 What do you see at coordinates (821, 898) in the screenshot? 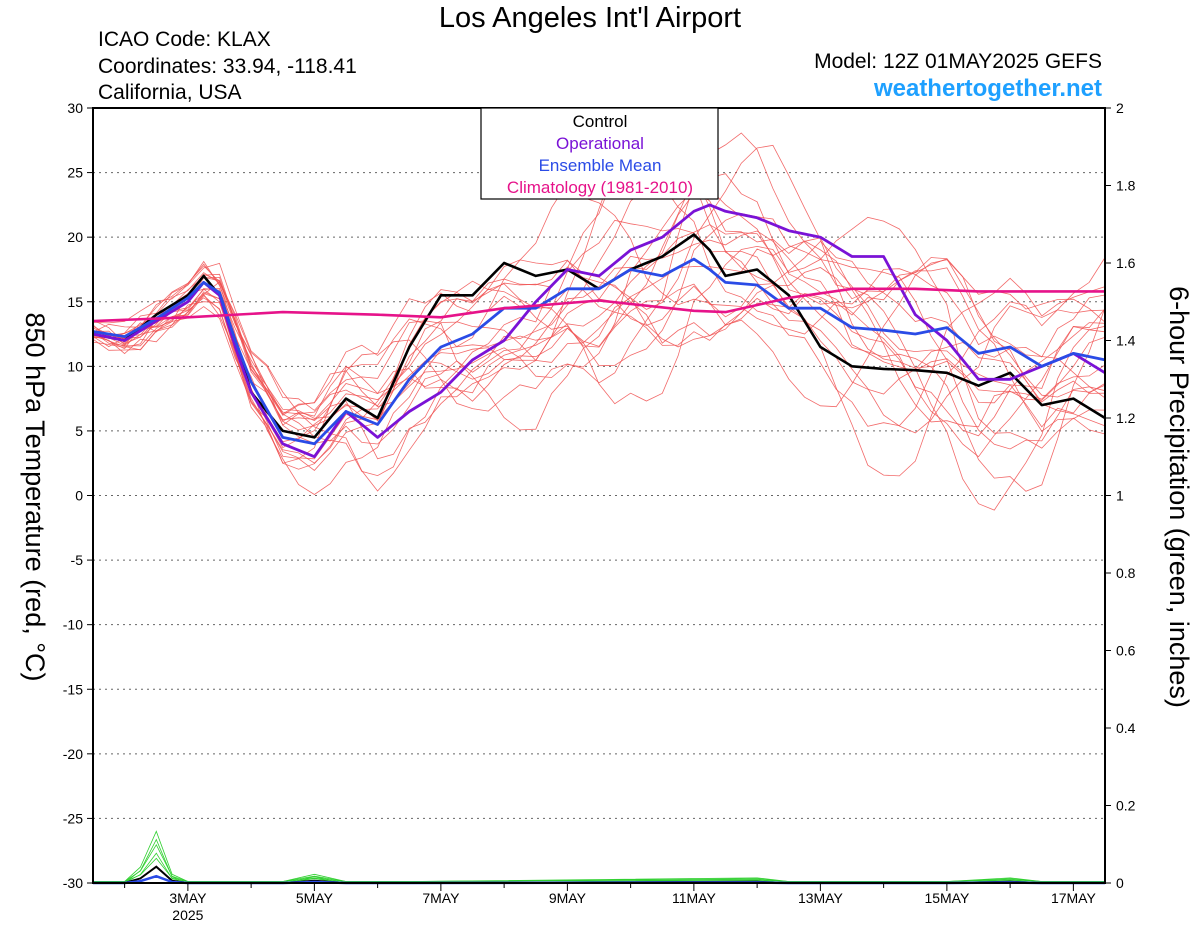
I see `x-tick-label: 13MAY` at bounding box center [821, 898].